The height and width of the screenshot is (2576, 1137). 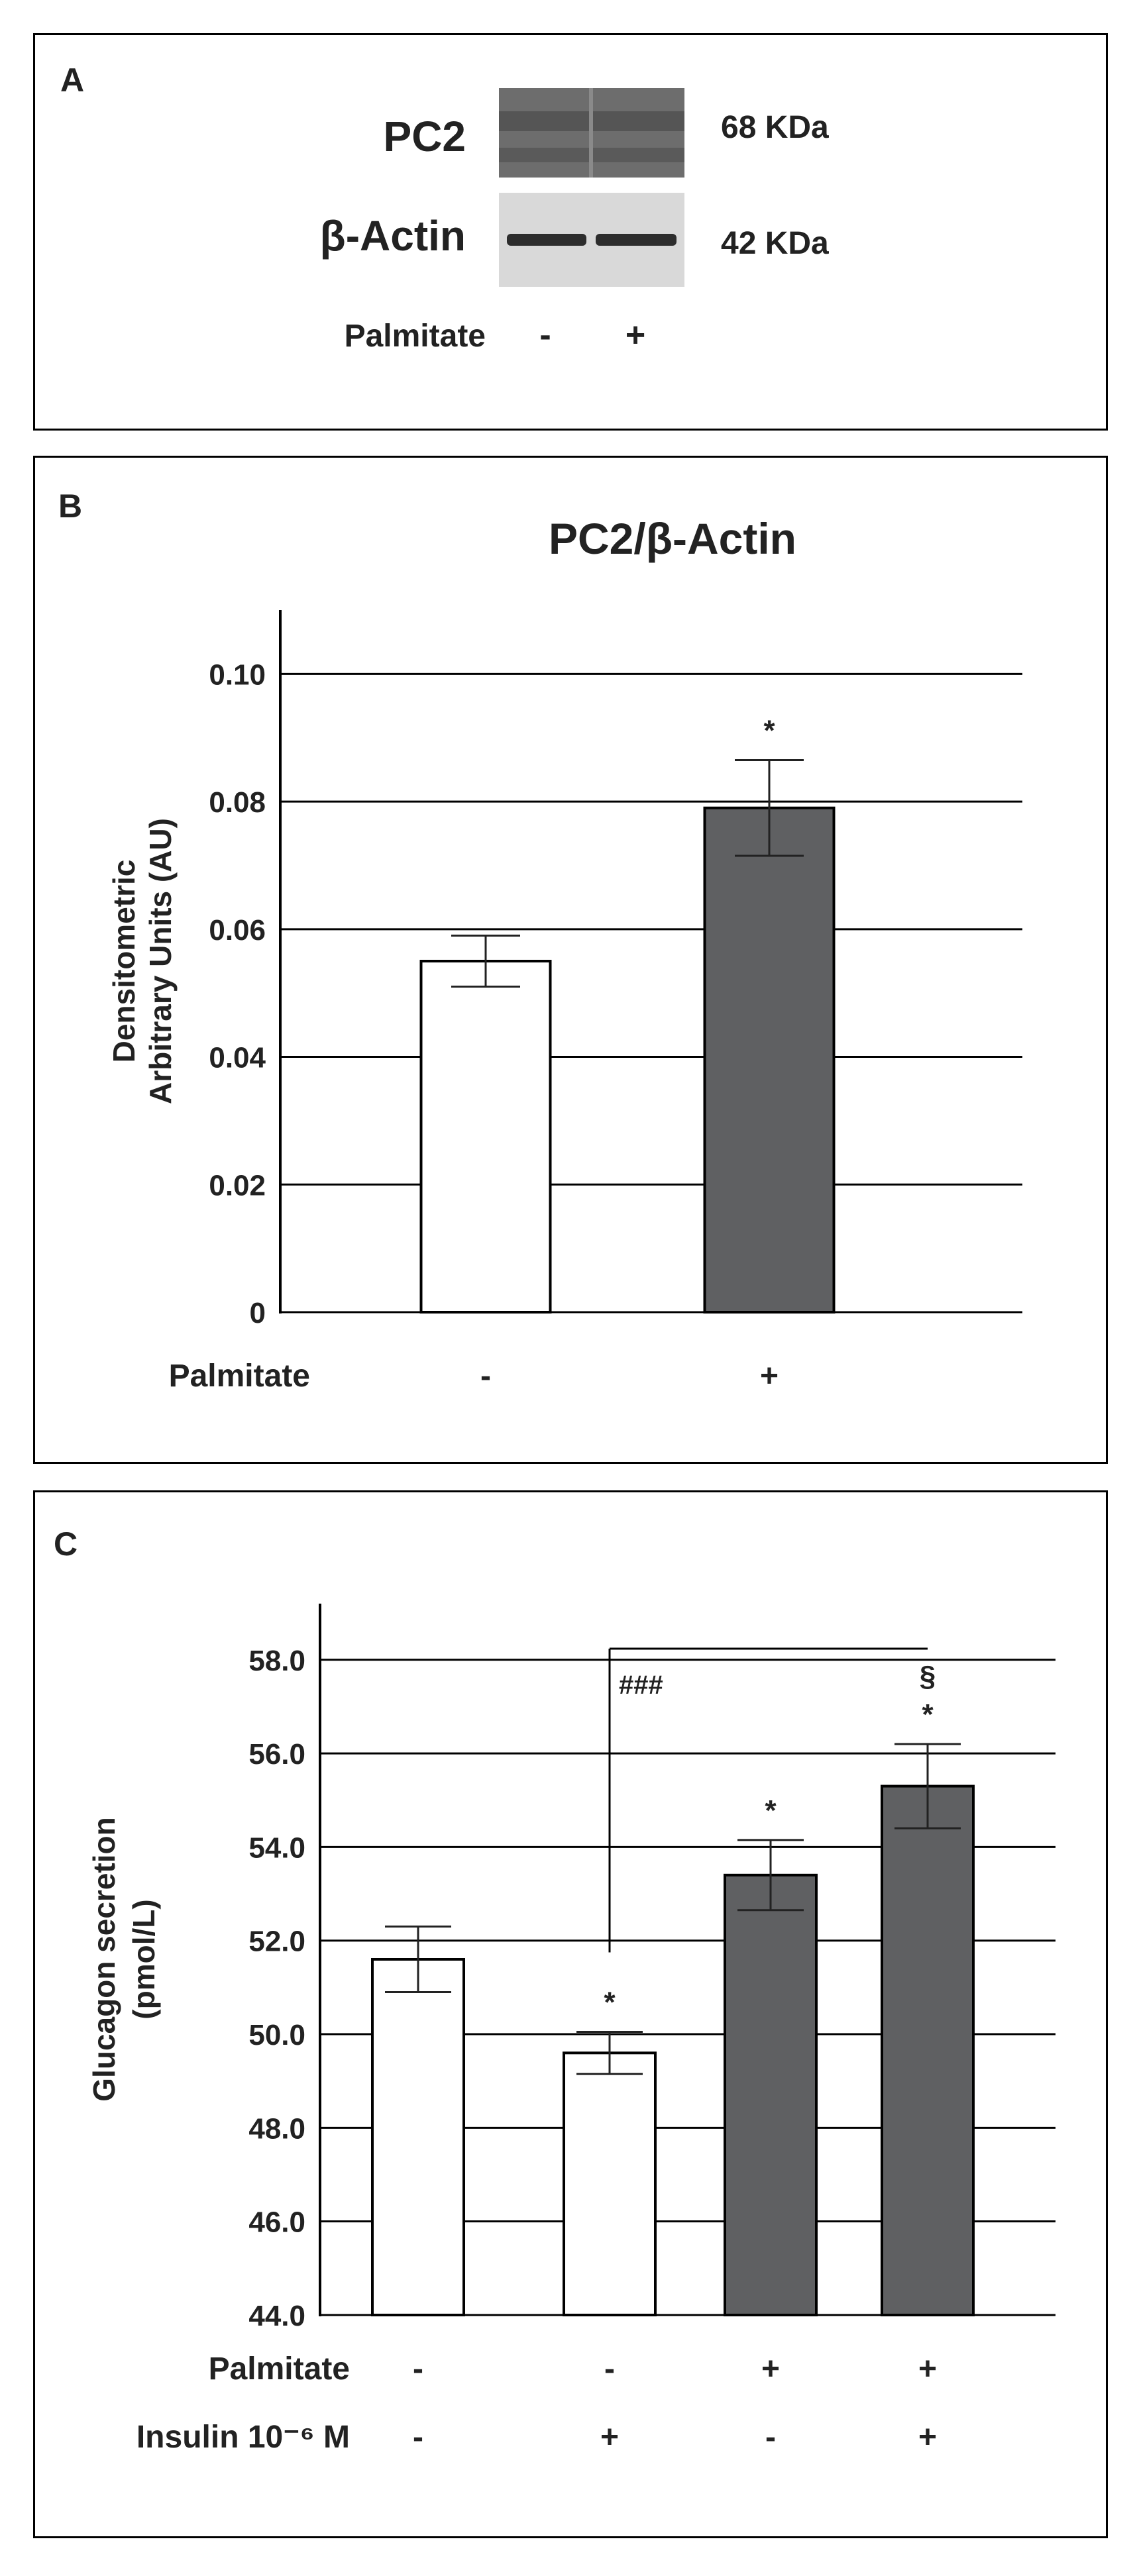 I want to click on pc2-lane-divider, so click(x=591, y=133).